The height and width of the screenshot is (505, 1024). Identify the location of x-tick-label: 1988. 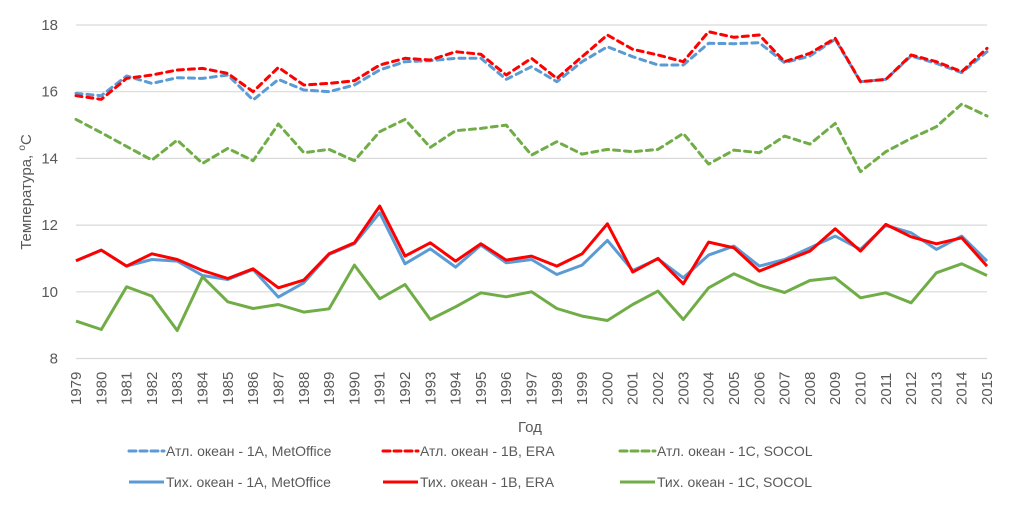
(304, 388).